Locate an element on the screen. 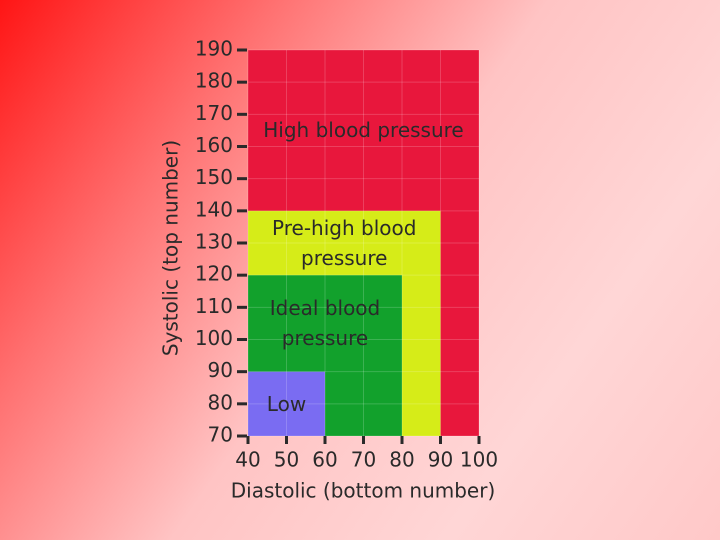 The image size is (720, 540). x-axis-label: Diastolic (bottom number) is located at coordinates (363, 491).